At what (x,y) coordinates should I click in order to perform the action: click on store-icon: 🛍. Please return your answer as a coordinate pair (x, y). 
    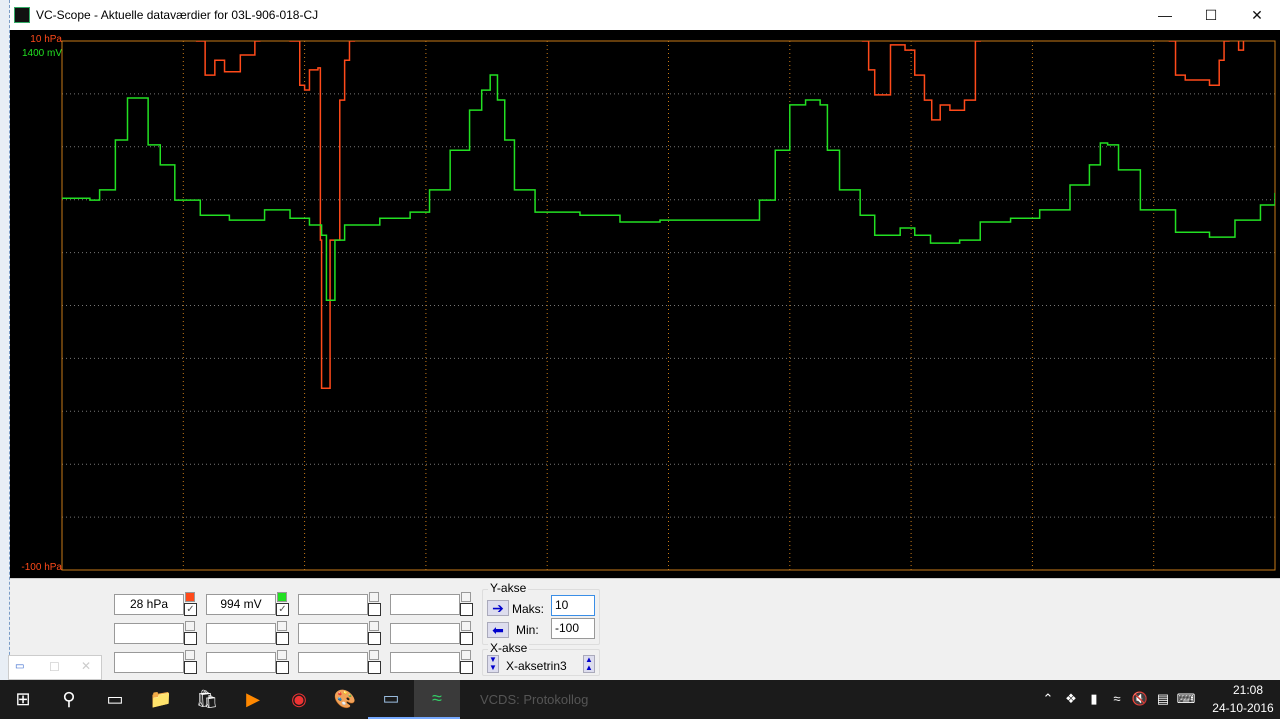
    Looking at the image, I should click on (207, 699).